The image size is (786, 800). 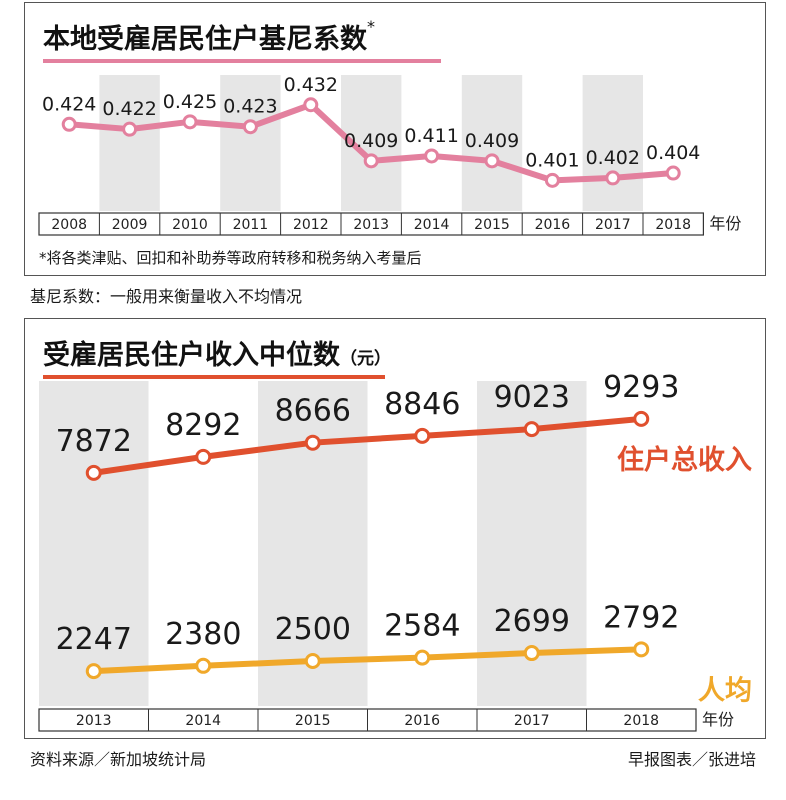 I want to click on gini-footnote: *将各类津贴、回扣和补助券等政府转移和税务纳入考量后, so click(x=230, y=258).